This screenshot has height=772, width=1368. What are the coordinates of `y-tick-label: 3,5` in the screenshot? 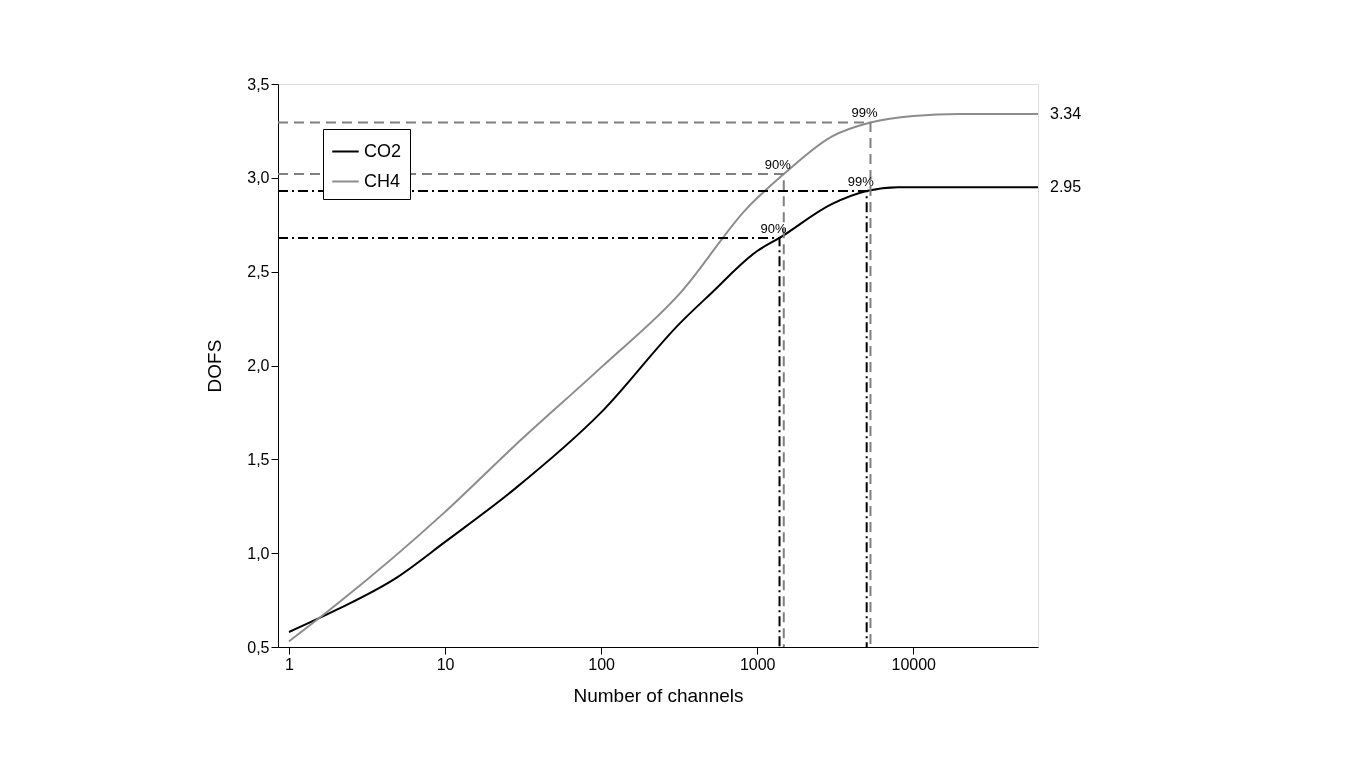 It's located at (258, 84).